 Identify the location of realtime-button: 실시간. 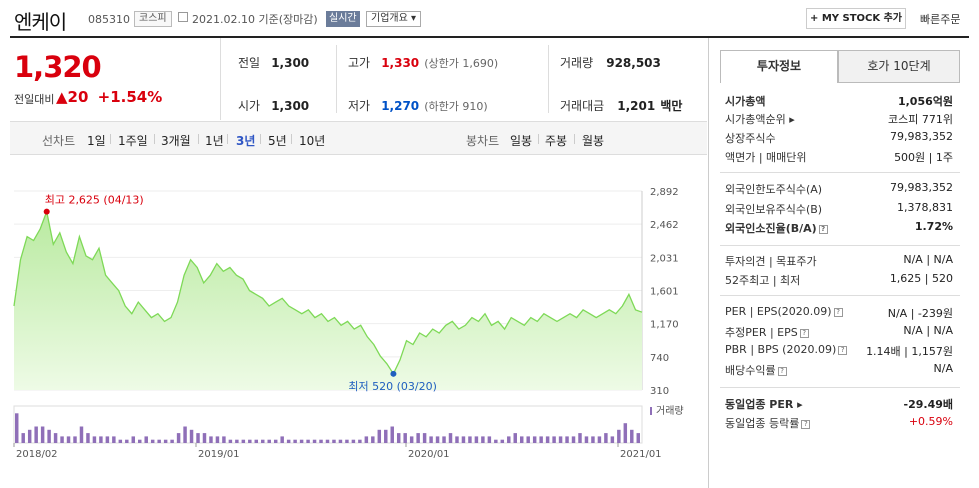
(343, 19).